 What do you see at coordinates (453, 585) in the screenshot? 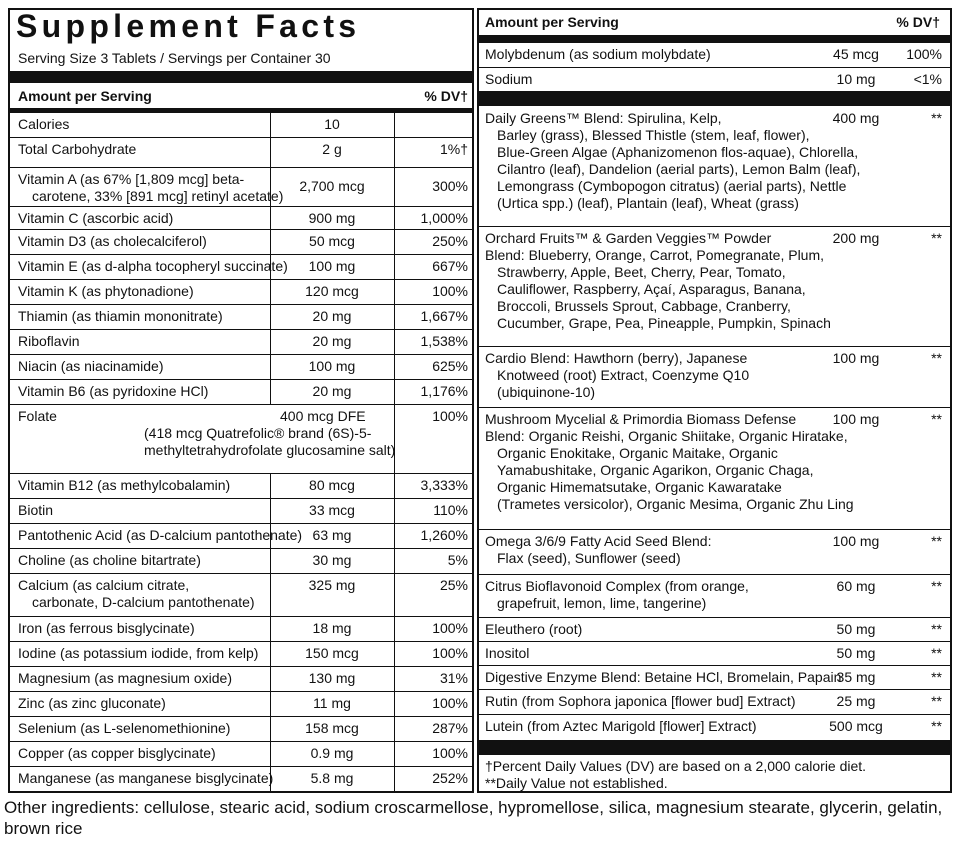
I see `nutrient-dv: 25%` at bounding box center [453, 585].